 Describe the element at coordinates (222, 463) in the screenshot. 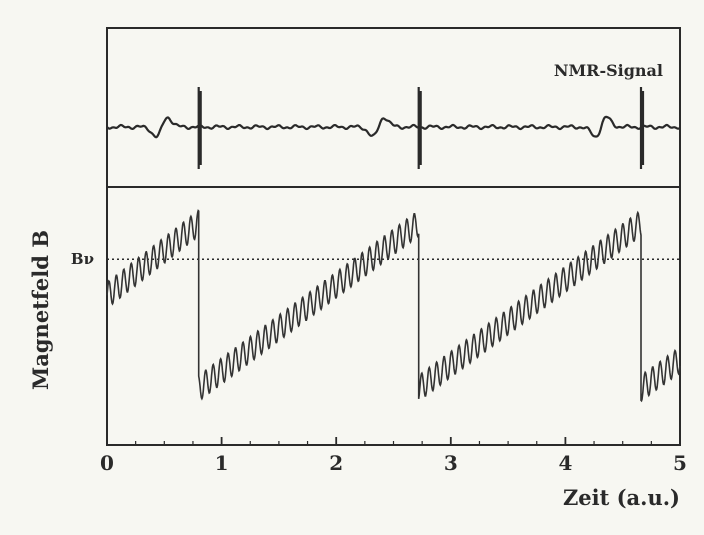

I see `x-tick-label: 1` at that location.